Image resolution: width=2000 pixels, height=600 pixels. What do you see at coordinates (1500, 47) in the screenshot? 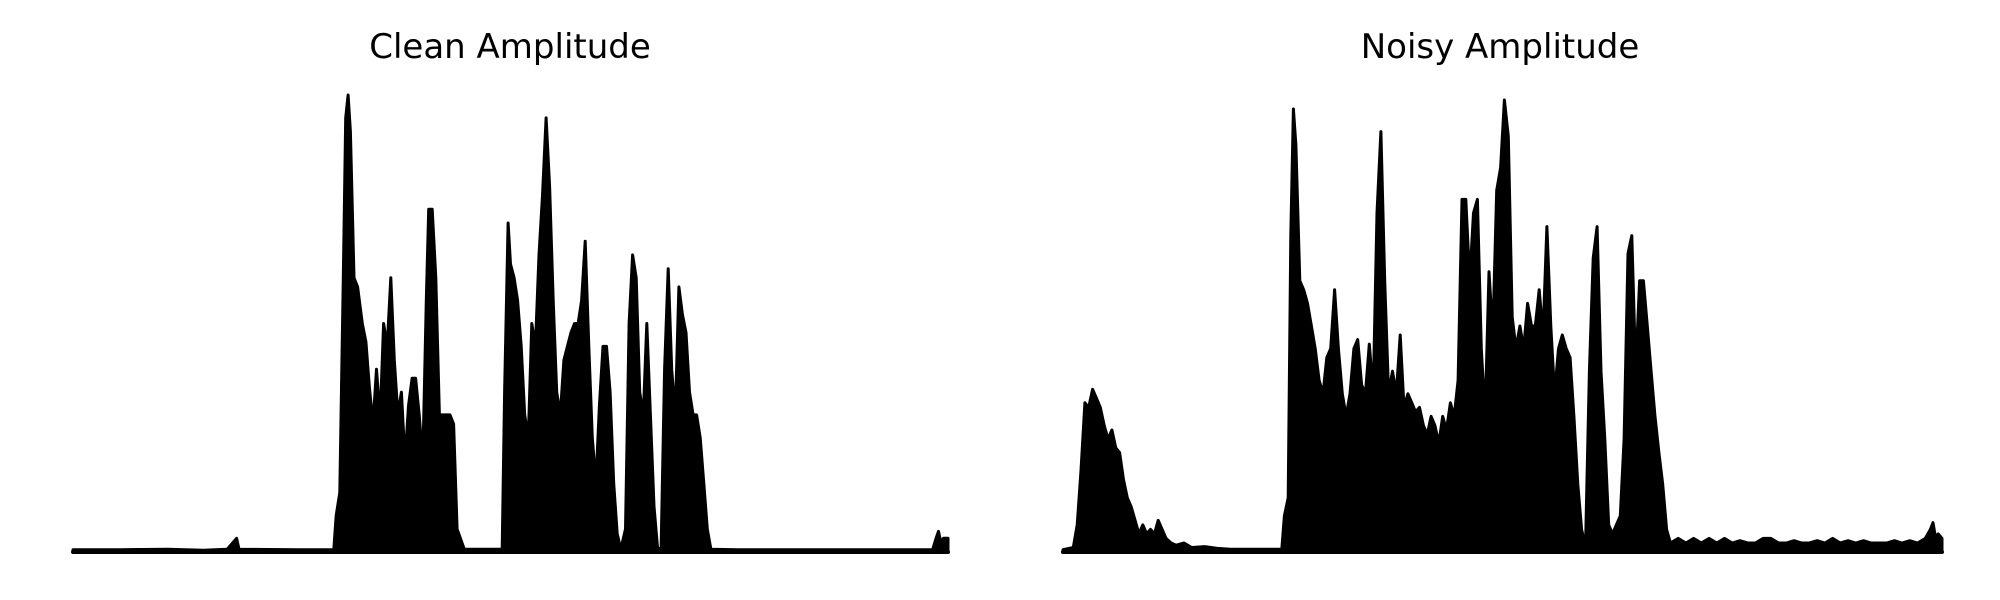
I see `noisy-amplitude-title: Noisy Amplitude` at bounding box center [1500, 47].